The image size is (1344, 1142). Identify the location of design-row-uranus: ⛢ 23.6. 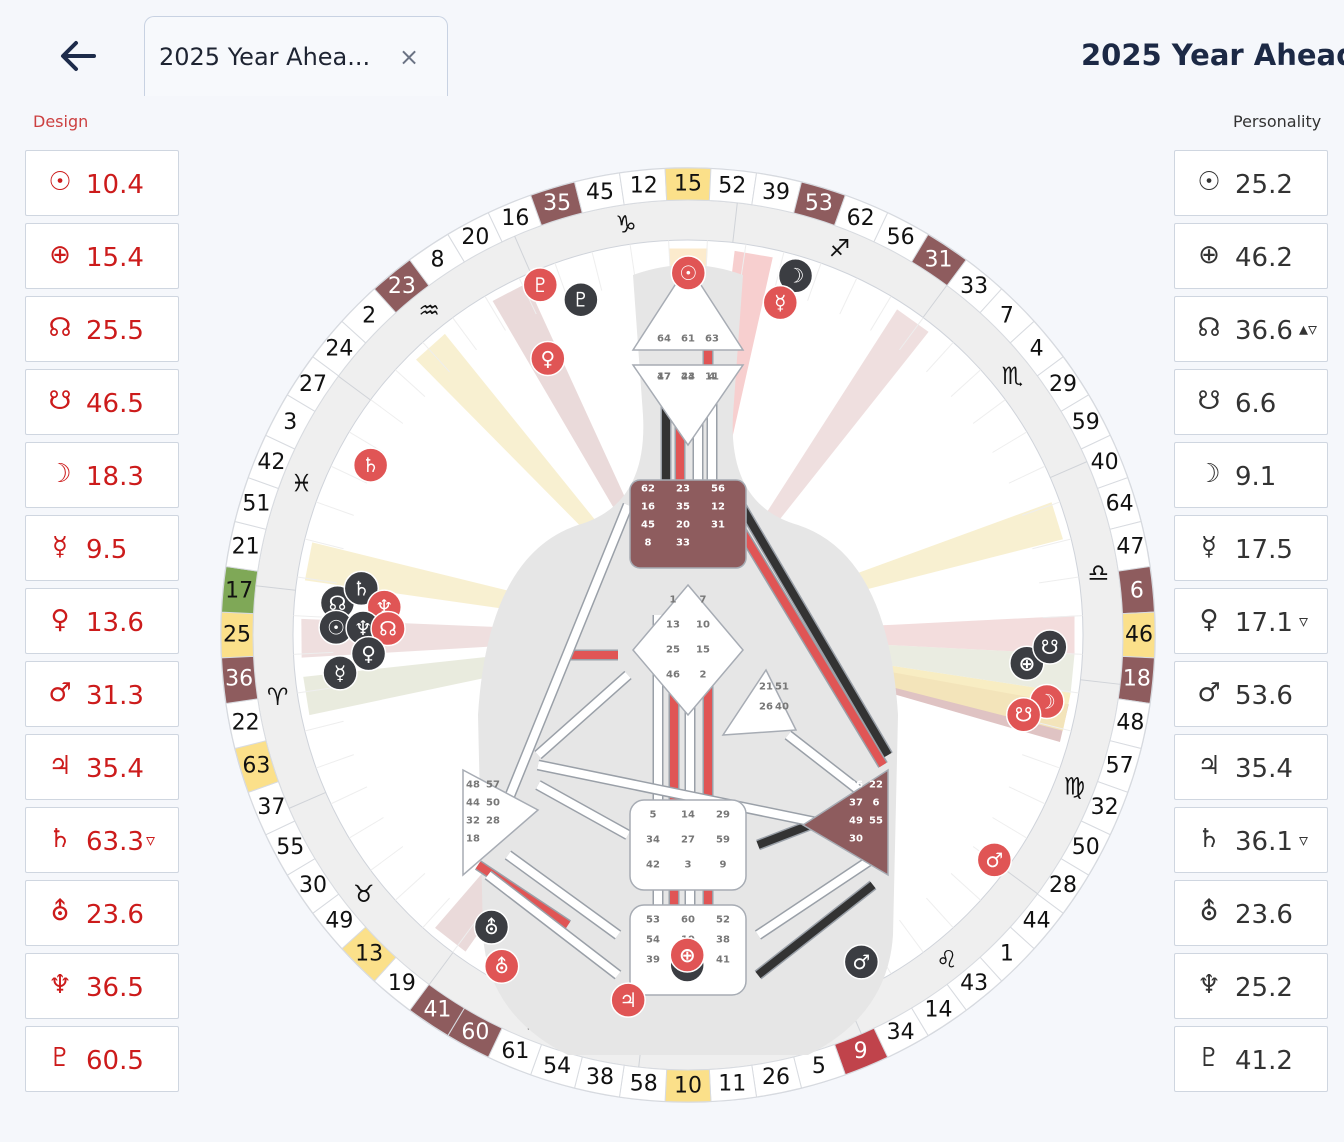
(102, 913).